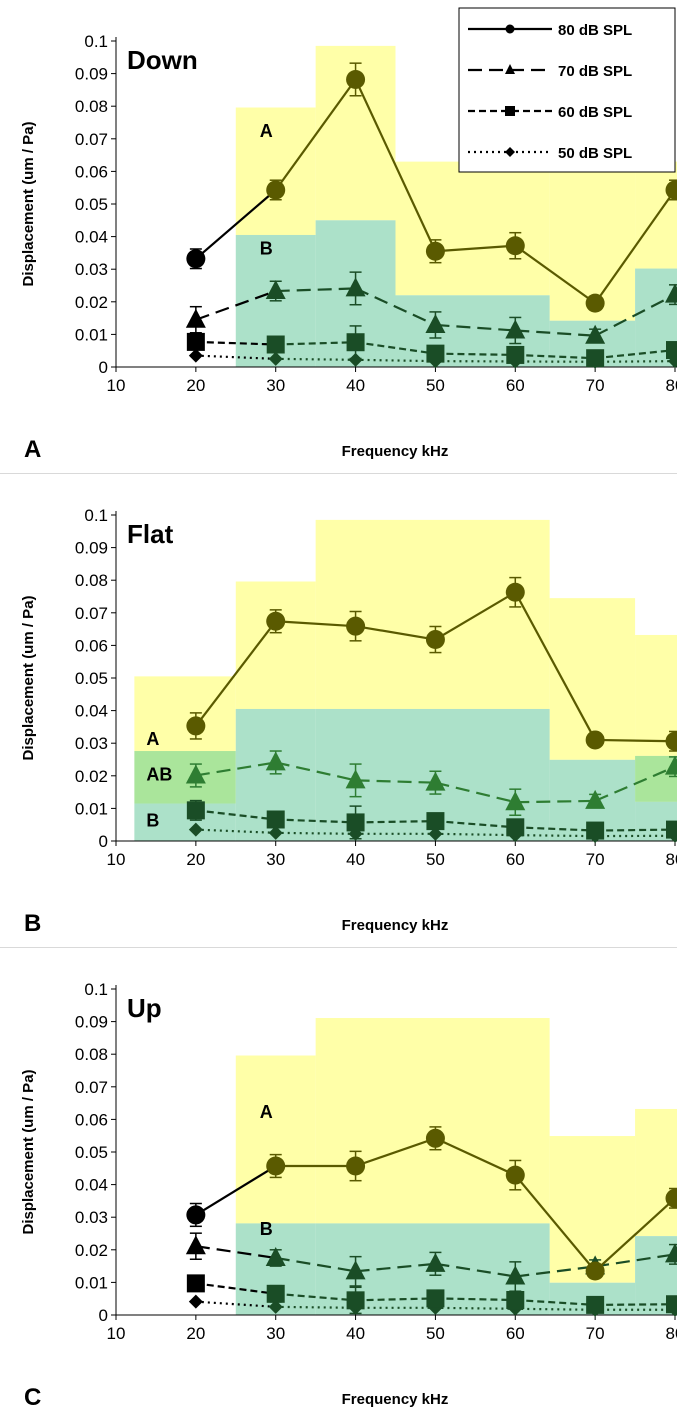 The image size is (677, 1422). What do you see at coordinates (33, 449) in the screenshot?
I see `panel-letter: A` at bounding box center [33, 449].